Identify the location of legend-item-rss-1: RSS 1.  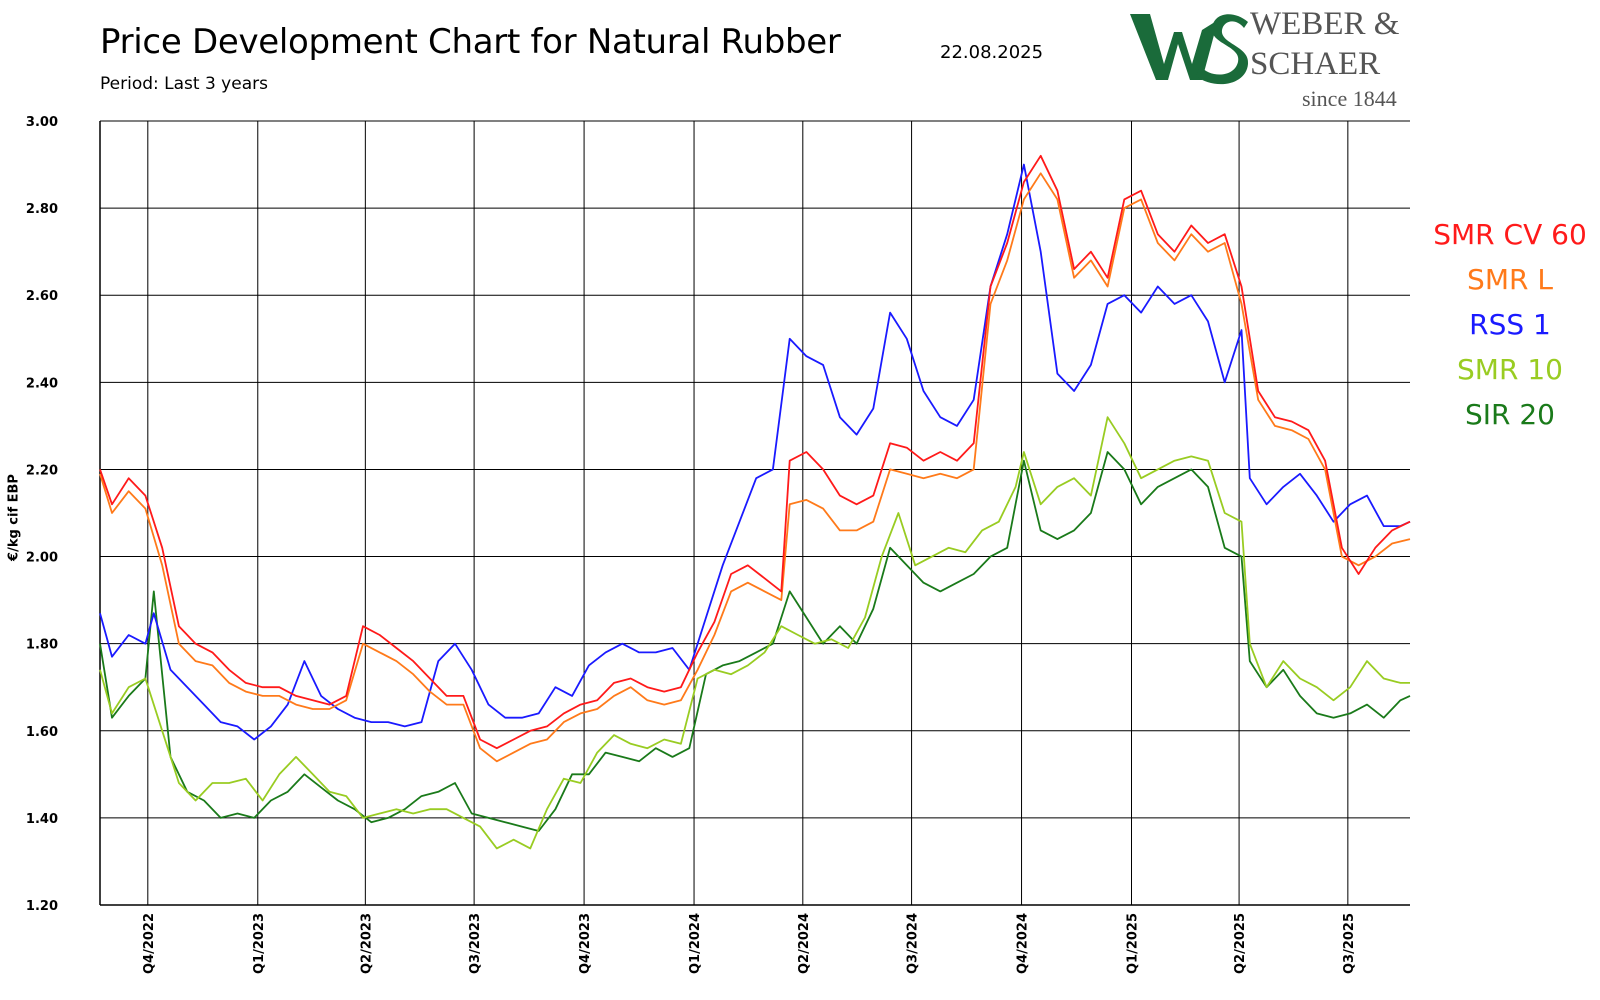
(1510, 324).